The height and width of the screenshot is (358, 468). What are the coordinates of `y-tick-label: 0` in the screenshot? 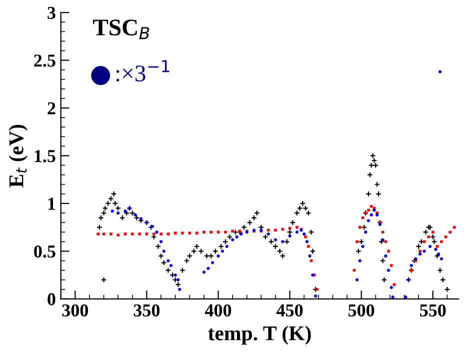 It's located at (52, 299).